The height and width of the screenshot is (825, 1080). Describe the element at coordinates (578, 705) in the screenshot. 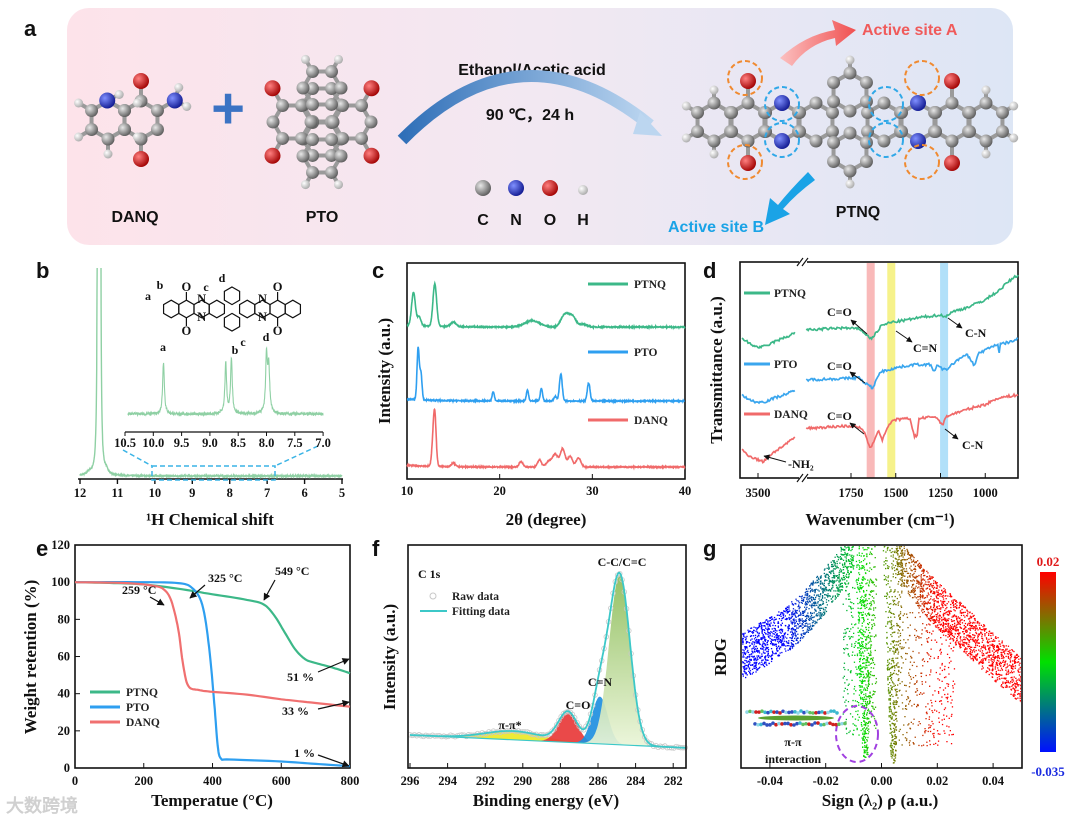

I see `component-label: C=O` at that location.